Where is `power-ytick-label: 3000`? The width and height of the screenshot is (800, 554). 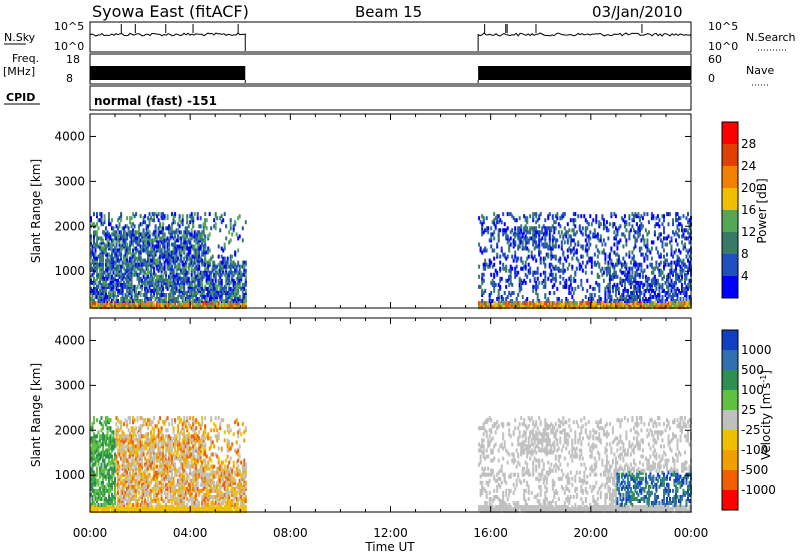
power-ytick-label: 3000 is located at coordinates (69, 181).